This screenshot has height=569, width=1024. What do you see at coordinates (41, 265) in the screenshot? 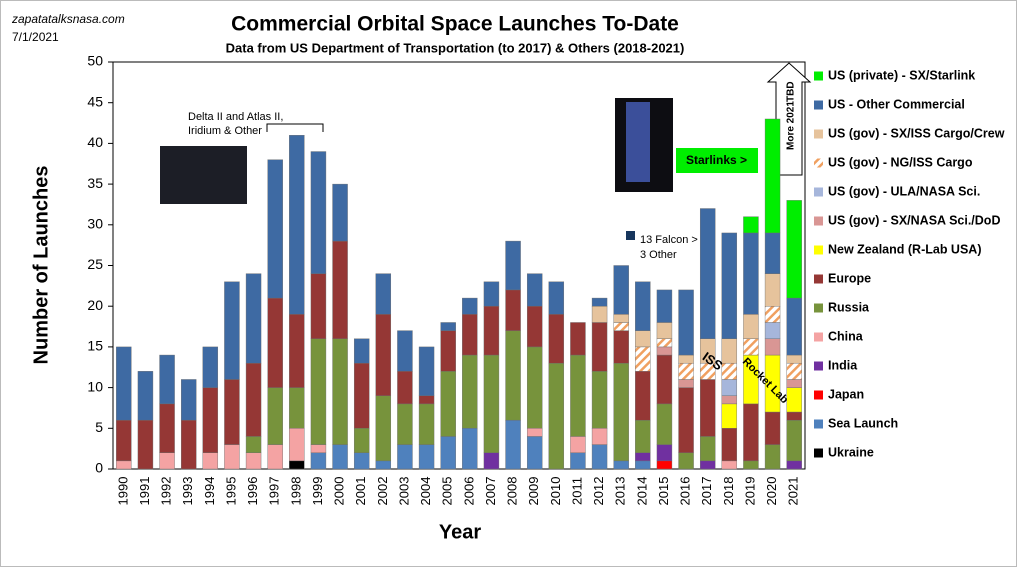
I see `y-axis-label: Number of Launches` at bounding box center [41, 265].